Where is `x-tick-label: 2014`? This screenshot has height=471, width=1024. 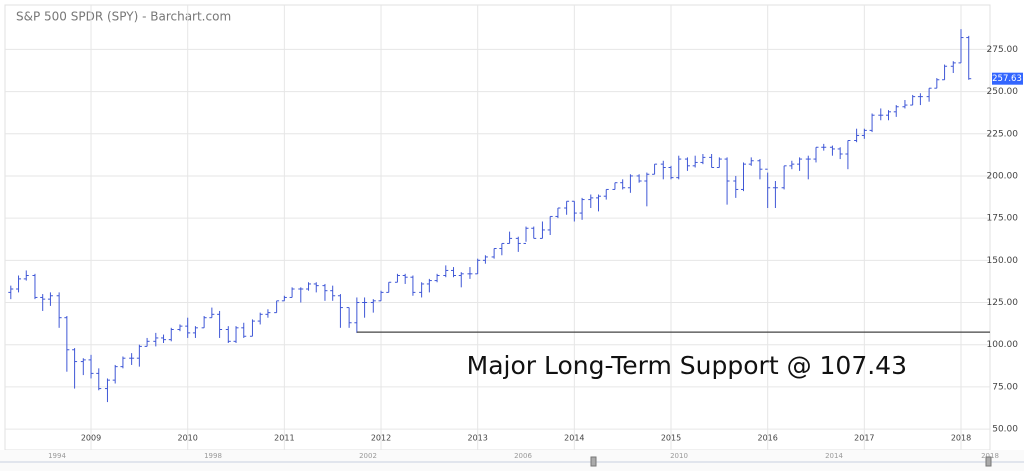
x-tick-label: 2014 is located at coordinates (574, 438).